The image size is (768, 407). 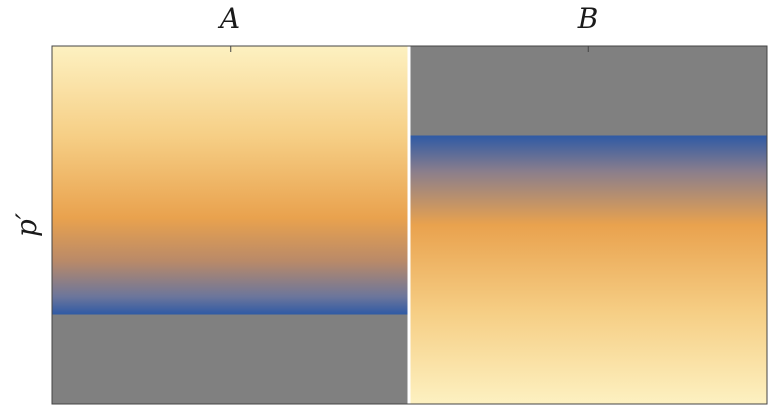 What do you see at coordinates (26, 224) in the screenshot?
I see `y-axis-label: p′` at bounding box center [26, 224].